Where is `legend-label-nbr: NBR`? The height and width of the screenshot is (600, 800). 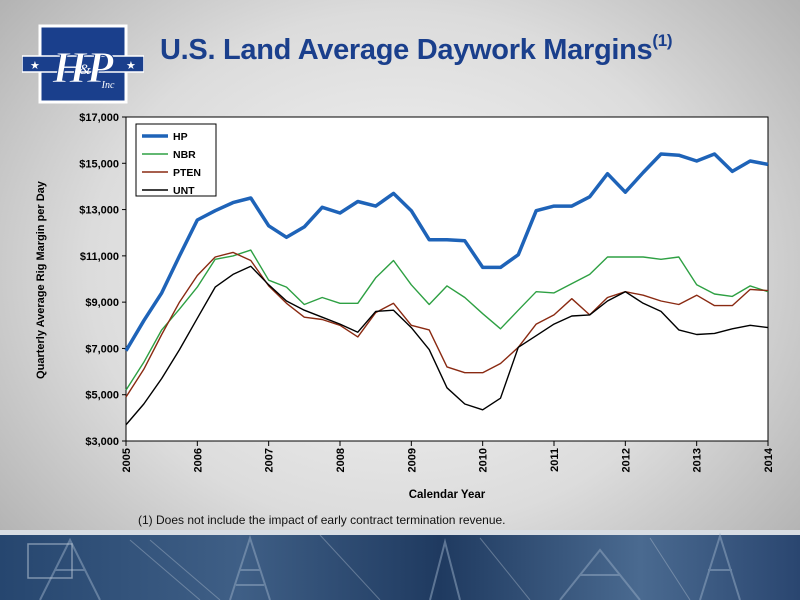 legend-label-nbr: NBR is located at coordinates (184, 155).